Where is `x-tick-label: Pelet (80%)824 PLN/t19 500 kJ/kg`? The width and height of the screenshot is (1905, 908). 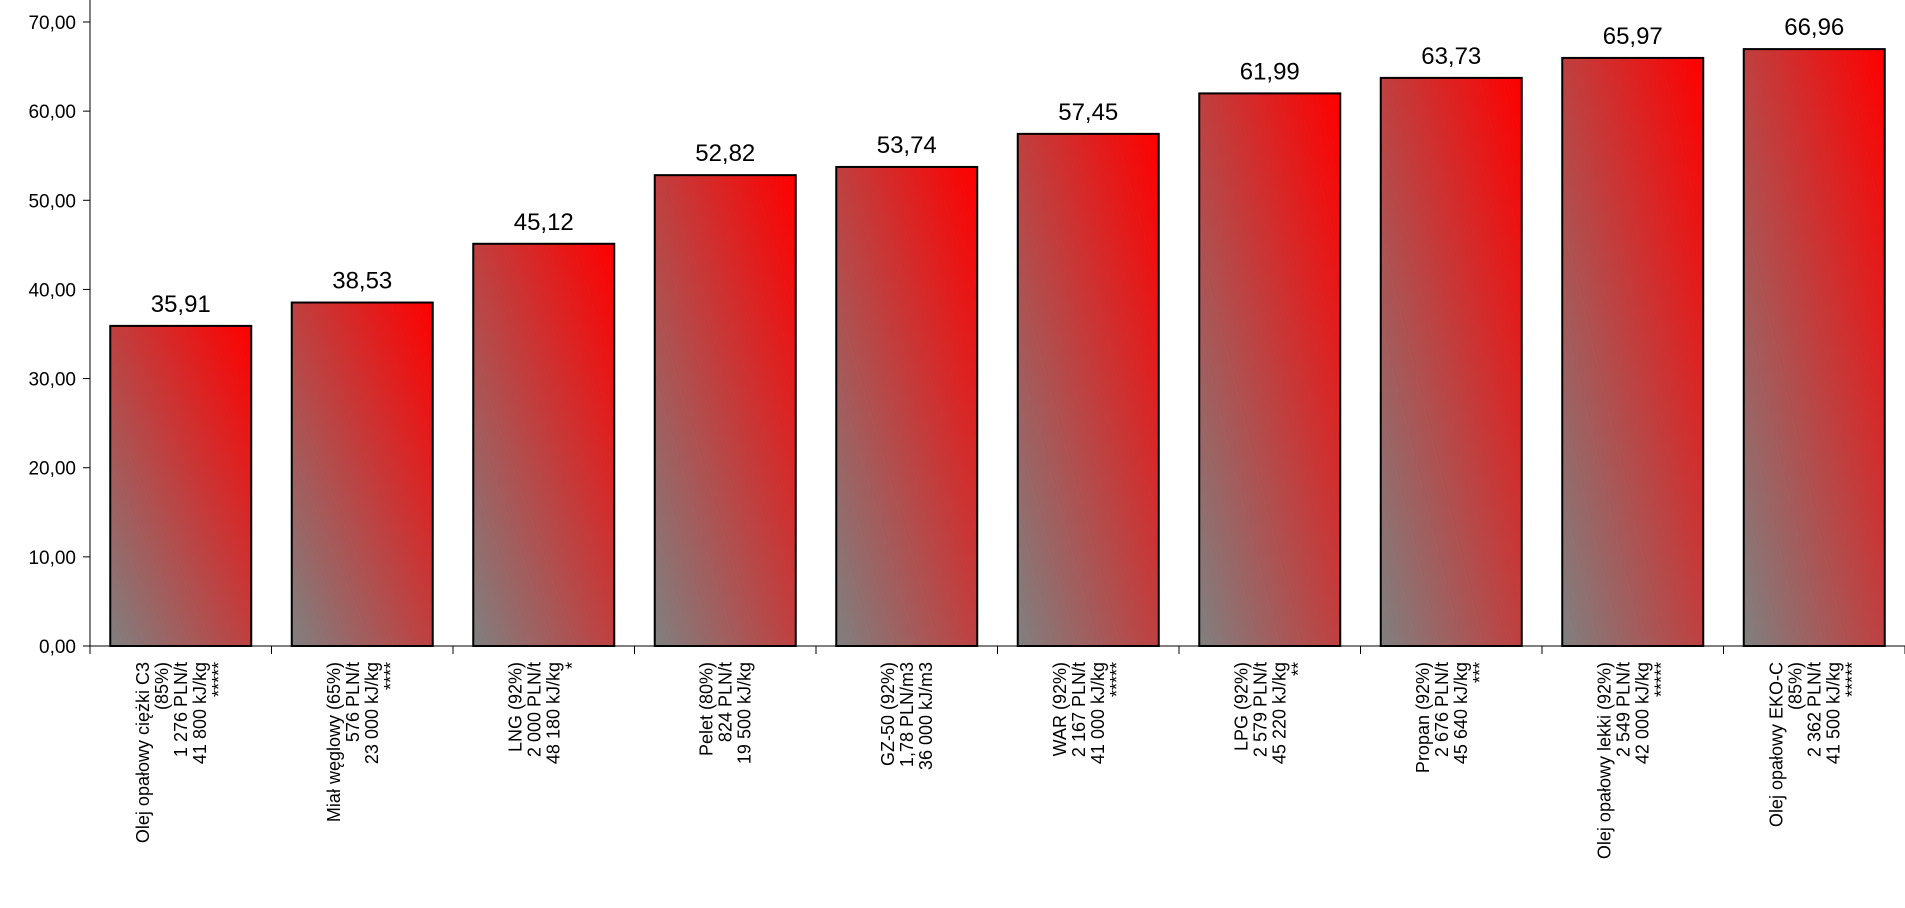
x-tick-label: Pelet (80%)824 PLN/t19 500 kJ/kg is located at coordinates (725, 713).